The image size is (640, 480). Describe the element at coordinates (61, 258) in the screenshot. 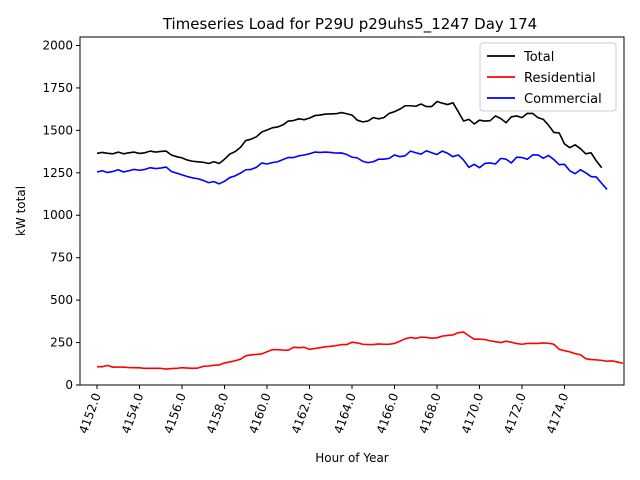

I see `y-tick-label: 750` at that location.